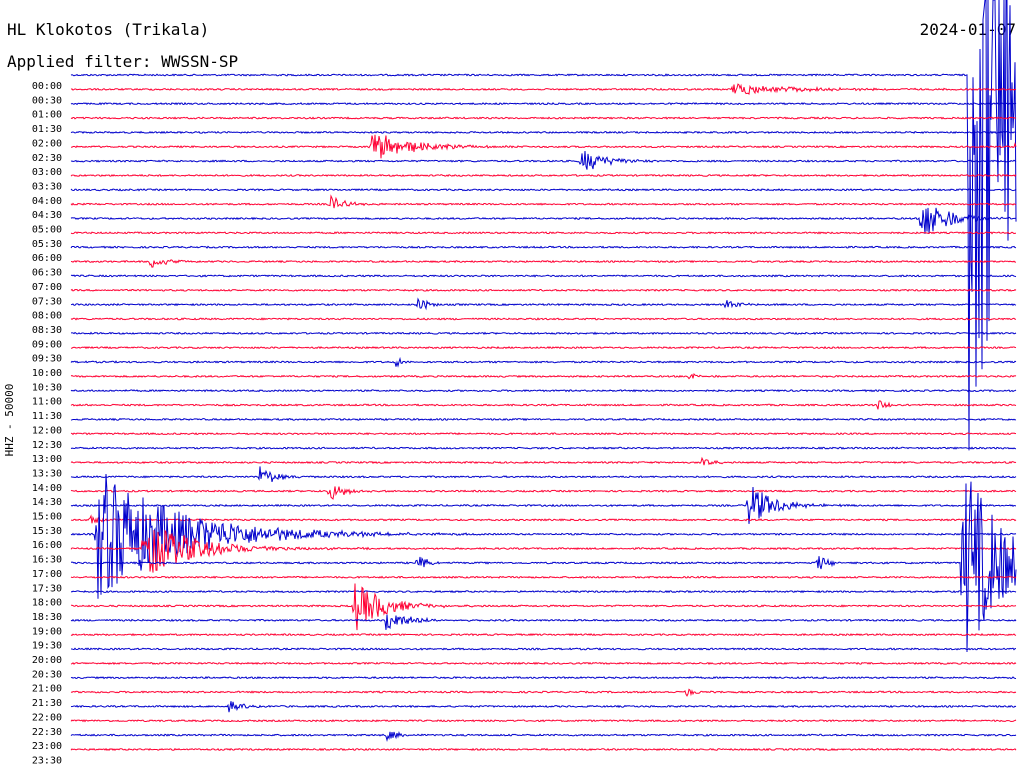 The height and width of the screenshot is (780, 1024). What do you see at coordinates (47, 746) in the screenshot?
I see `time-label: 23:00` at bounding box center [47, 746].